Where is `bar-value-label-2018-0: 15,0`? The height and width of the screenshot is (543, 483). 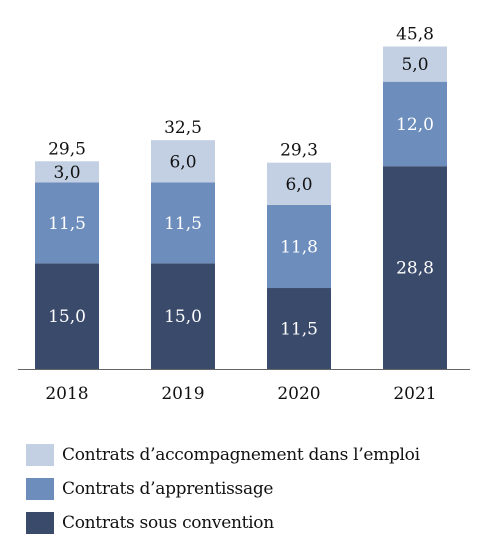 bar-value-label-2018-0: 15,0 is located at coordinates (67, 317).